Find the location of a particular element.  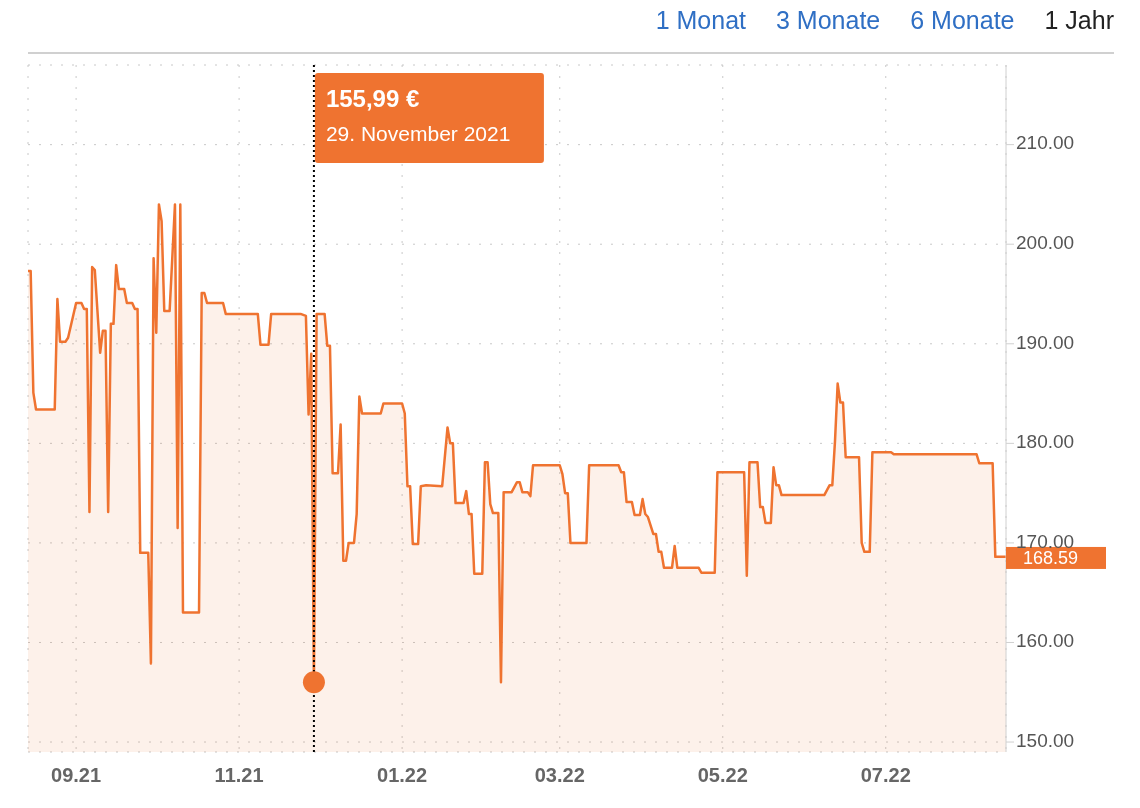

x-tick-label: 07.22 is located at coordinates (885, 775).